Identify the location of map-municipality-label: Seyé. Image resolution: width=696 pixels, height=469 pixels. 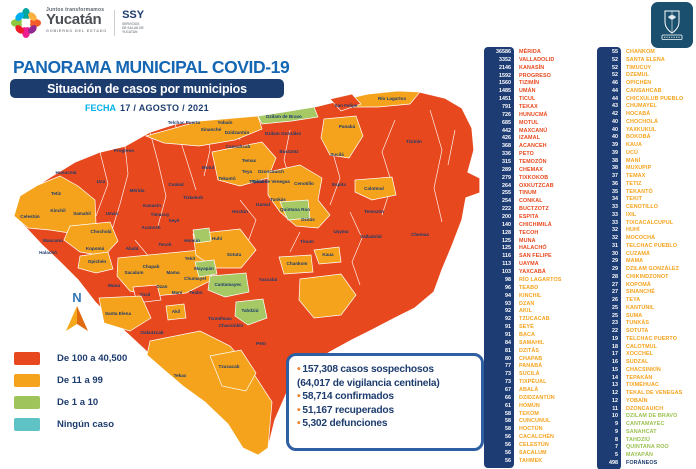
(174, 220).